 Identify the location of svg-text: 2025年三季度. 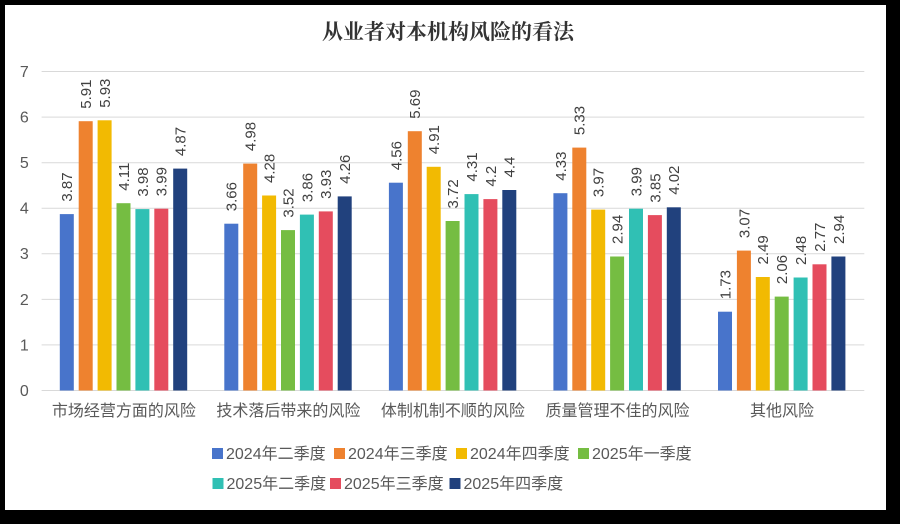
(394, 484).